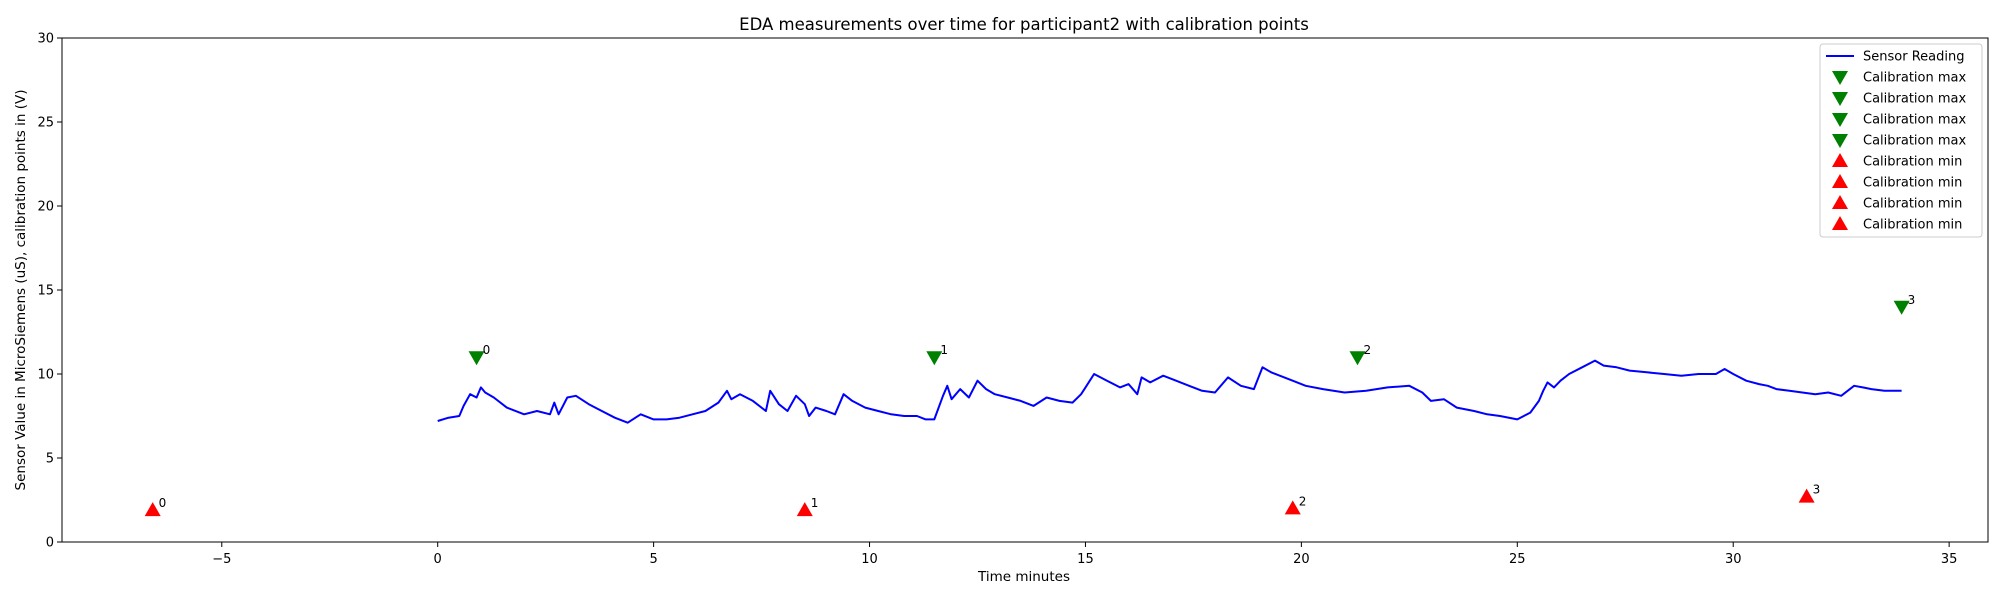 This screenshot has width=2000, height=600. Describe the element at coordinates (815, 503) in the screenshot. I see `calibration-min-label-1: 1` at that location.